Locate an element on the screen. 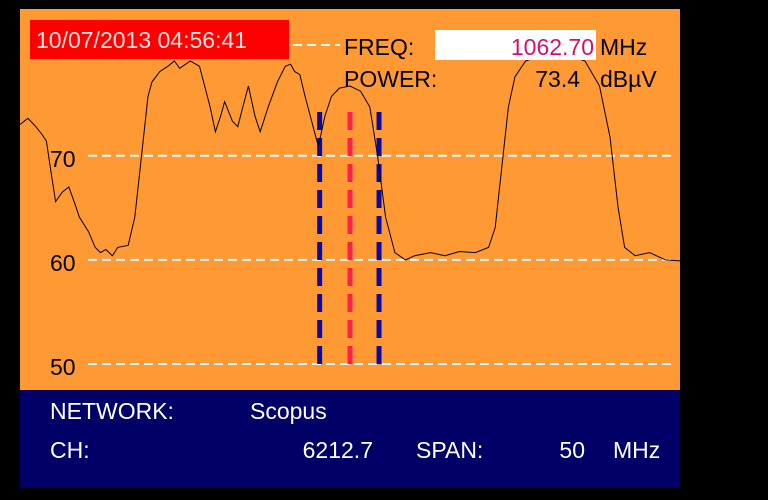 This screenshot has height=500, width=768. network-label: NETWORK: is located at coordinates (112, 411).